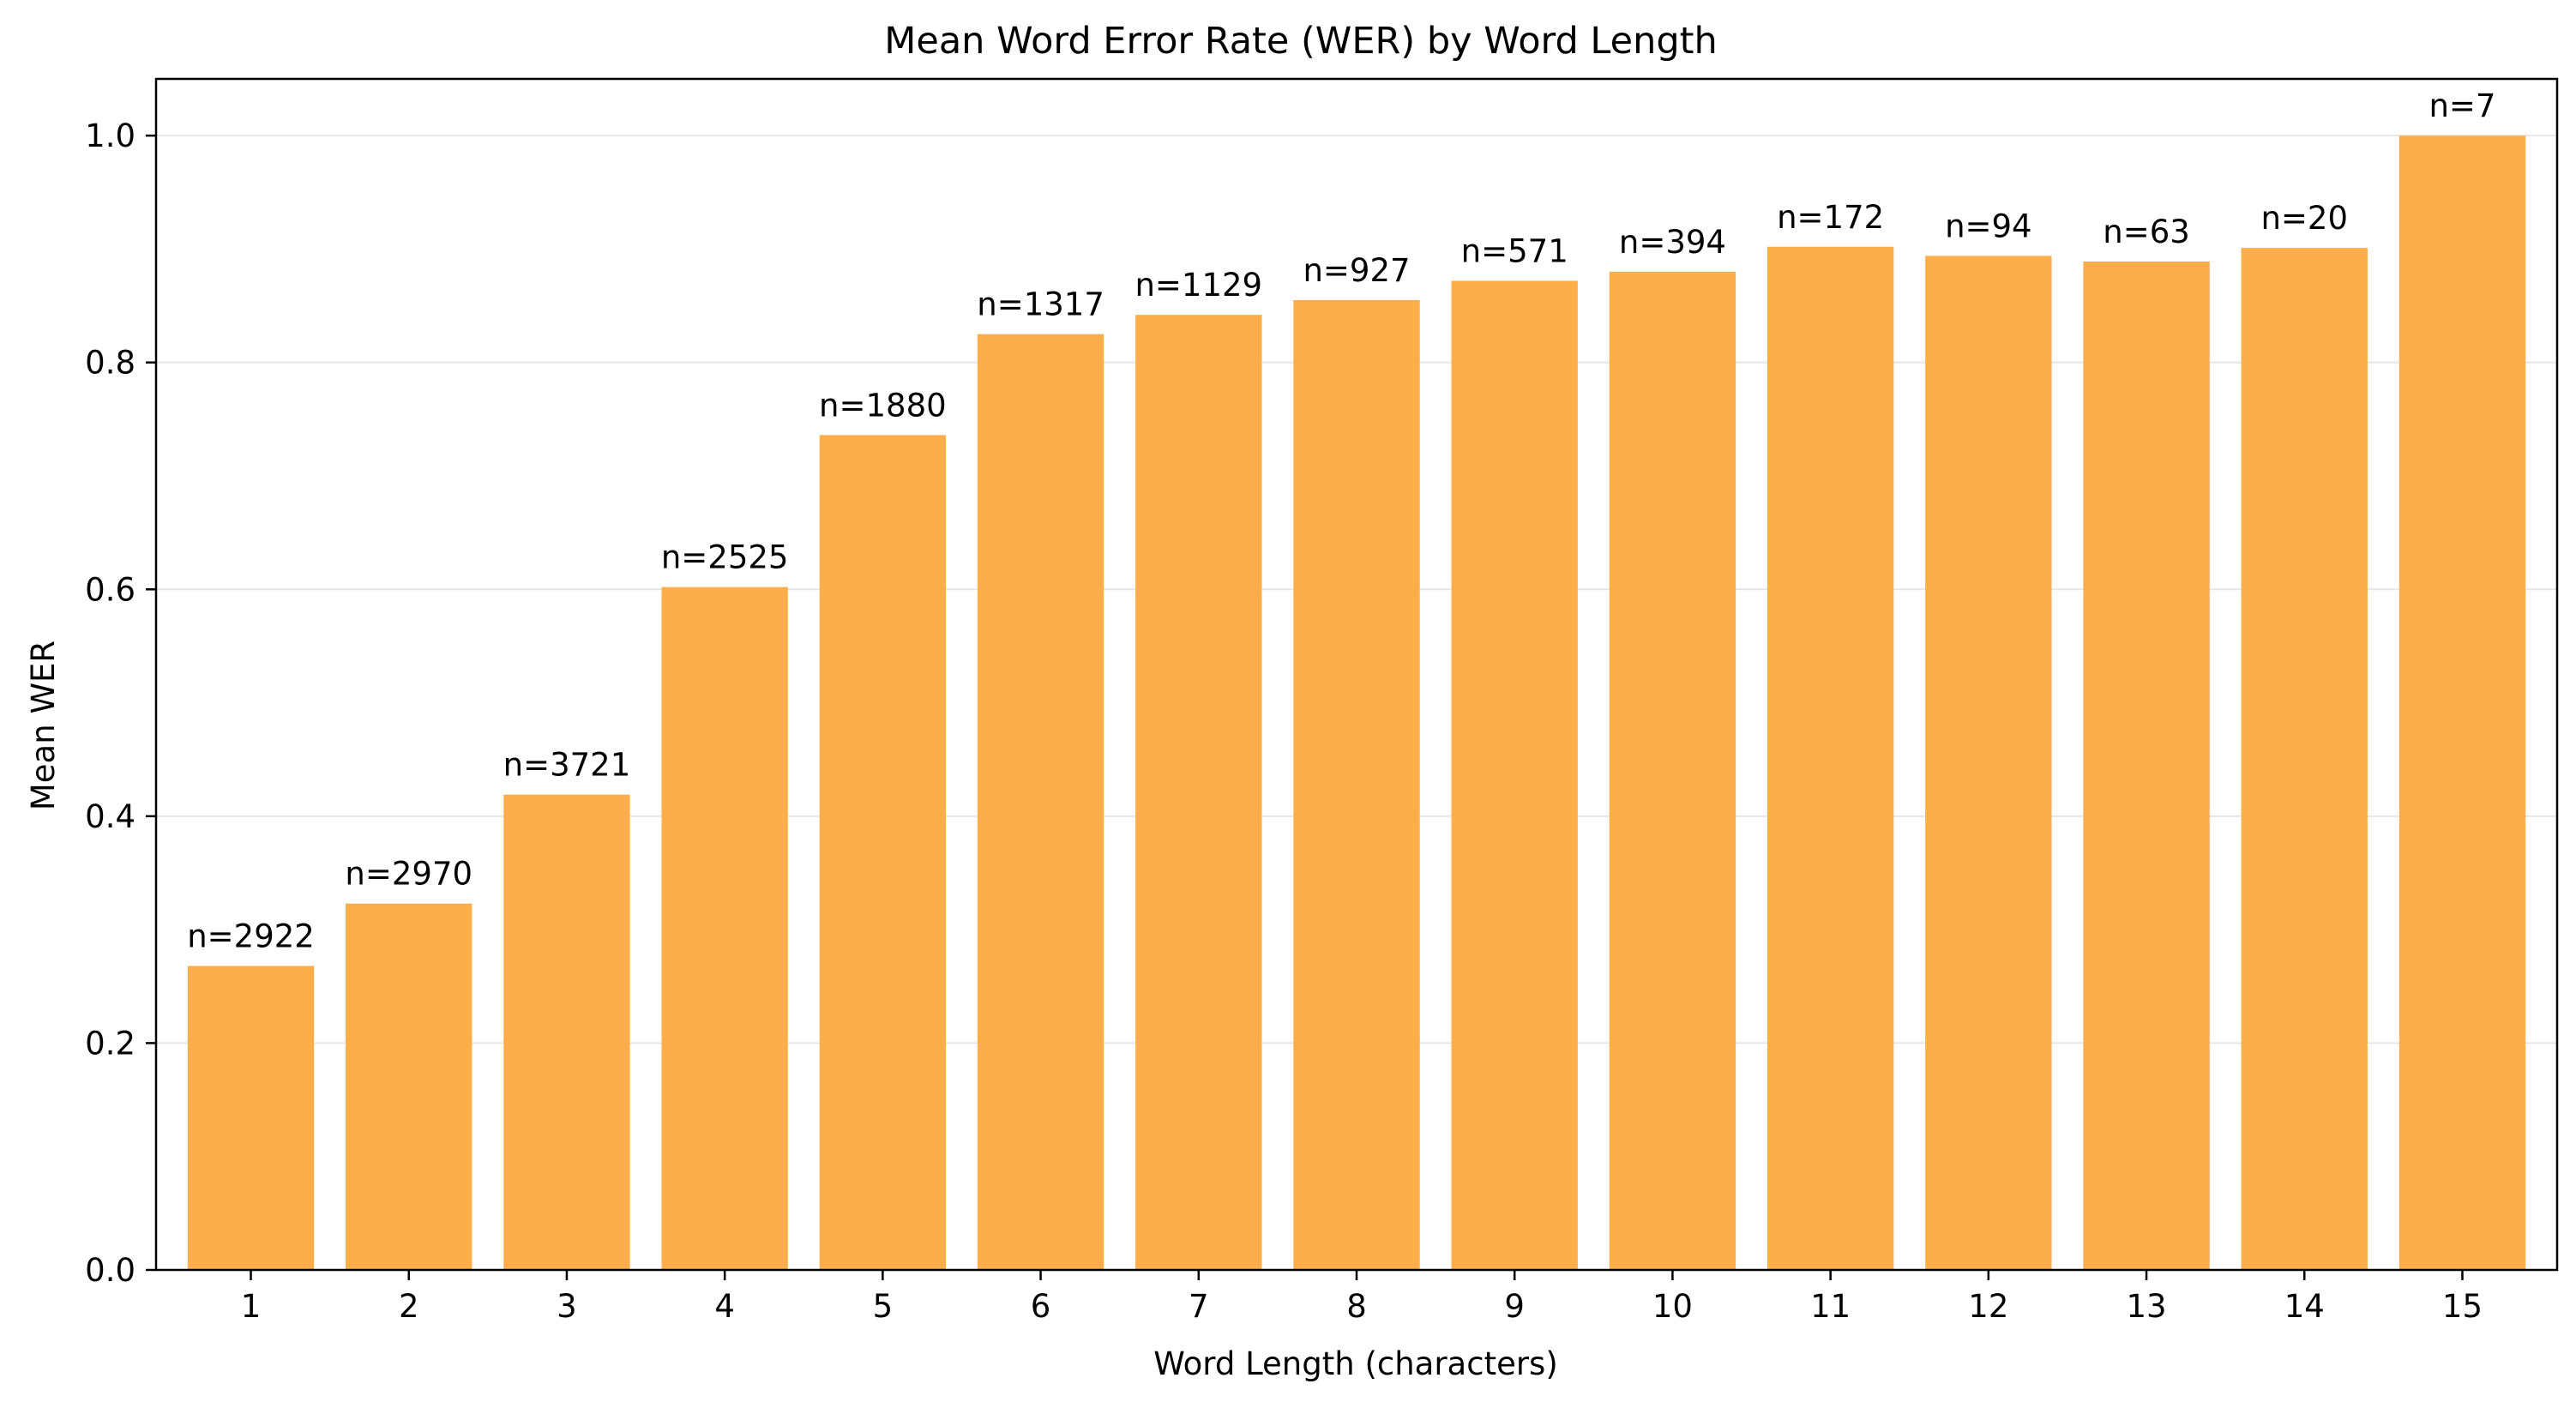  I want to click on bar-count-label: n=20, so click(2304, 219).